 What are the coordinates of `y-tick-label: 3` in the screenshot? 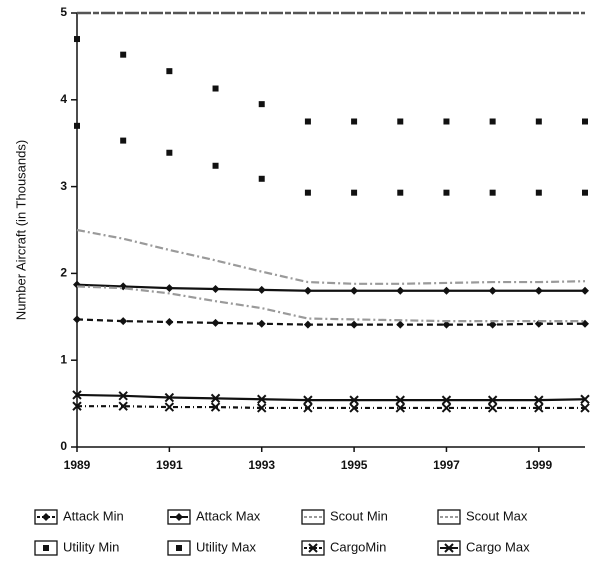 It's located at (63, 186).